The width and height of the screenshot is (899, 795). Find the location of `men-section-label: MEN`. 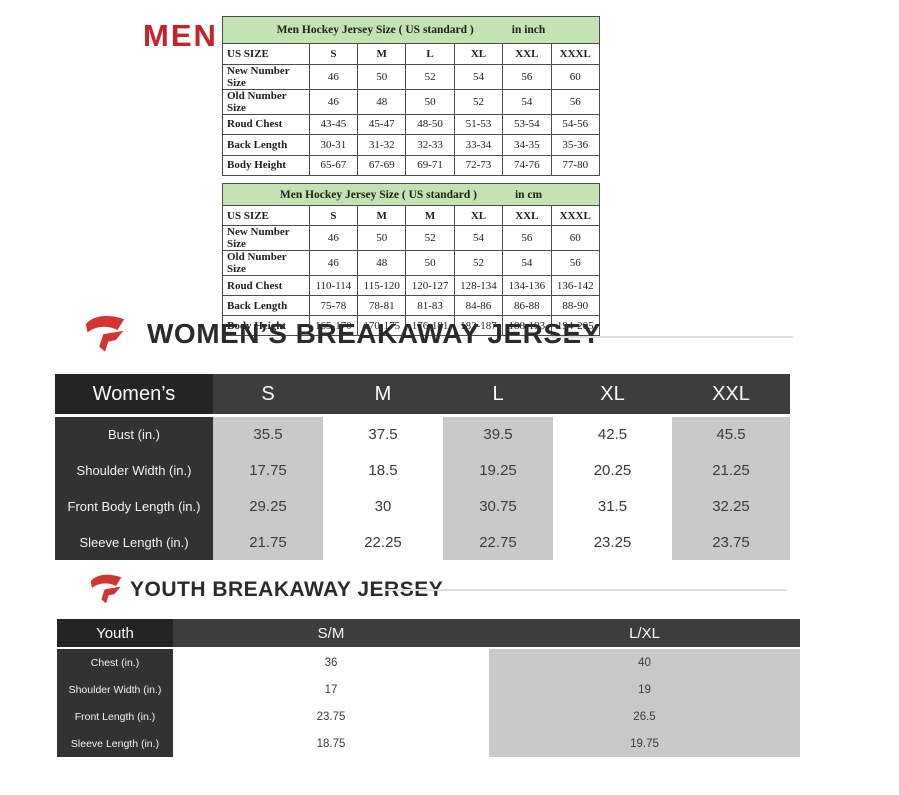

men-section-label: MEN is located at coordinates (180, 35).